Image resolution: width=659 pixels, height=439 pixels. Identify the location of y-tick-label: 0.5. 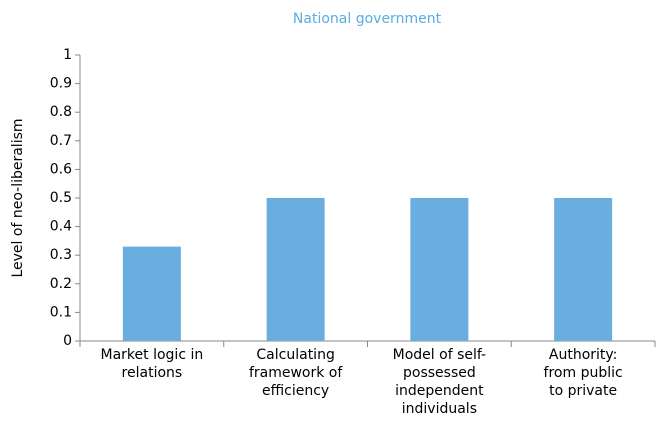
(61, 198).